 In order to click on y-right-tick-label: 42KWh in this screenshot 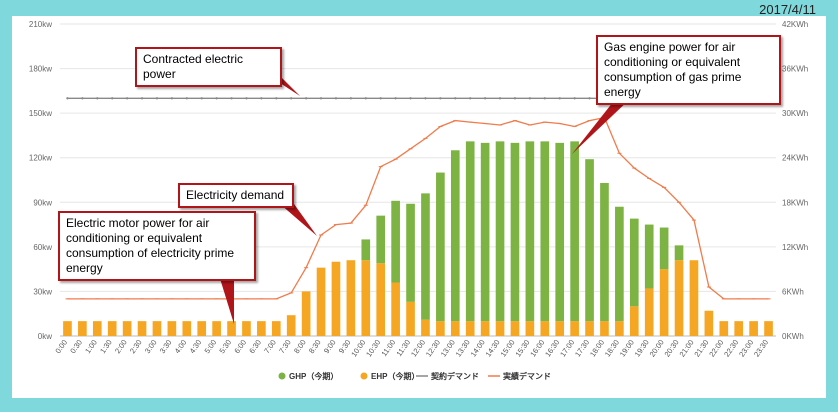, I will do `click(795, 24)`.